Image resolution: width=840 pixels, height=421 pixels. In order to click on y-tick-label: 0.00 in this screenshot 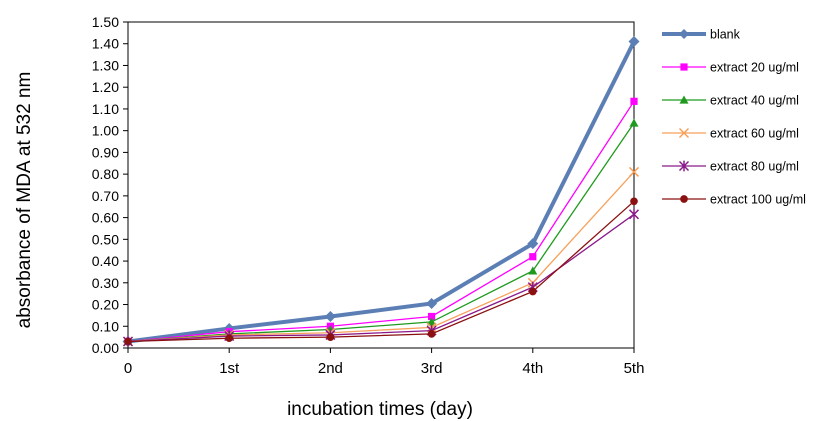, I will do `click(105, 348)`.